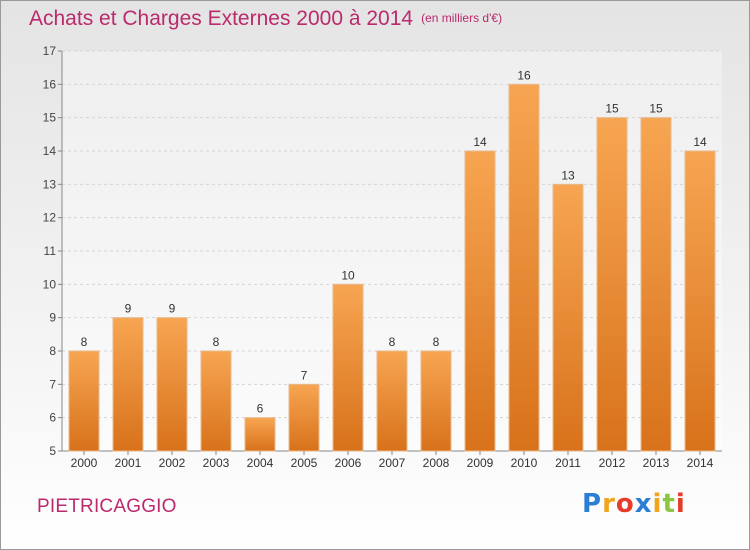 The image size is (750, 550). Describe the element at coordinates (656, 463) in the screenshot. I see `x-tick-label: 2013` at that location.